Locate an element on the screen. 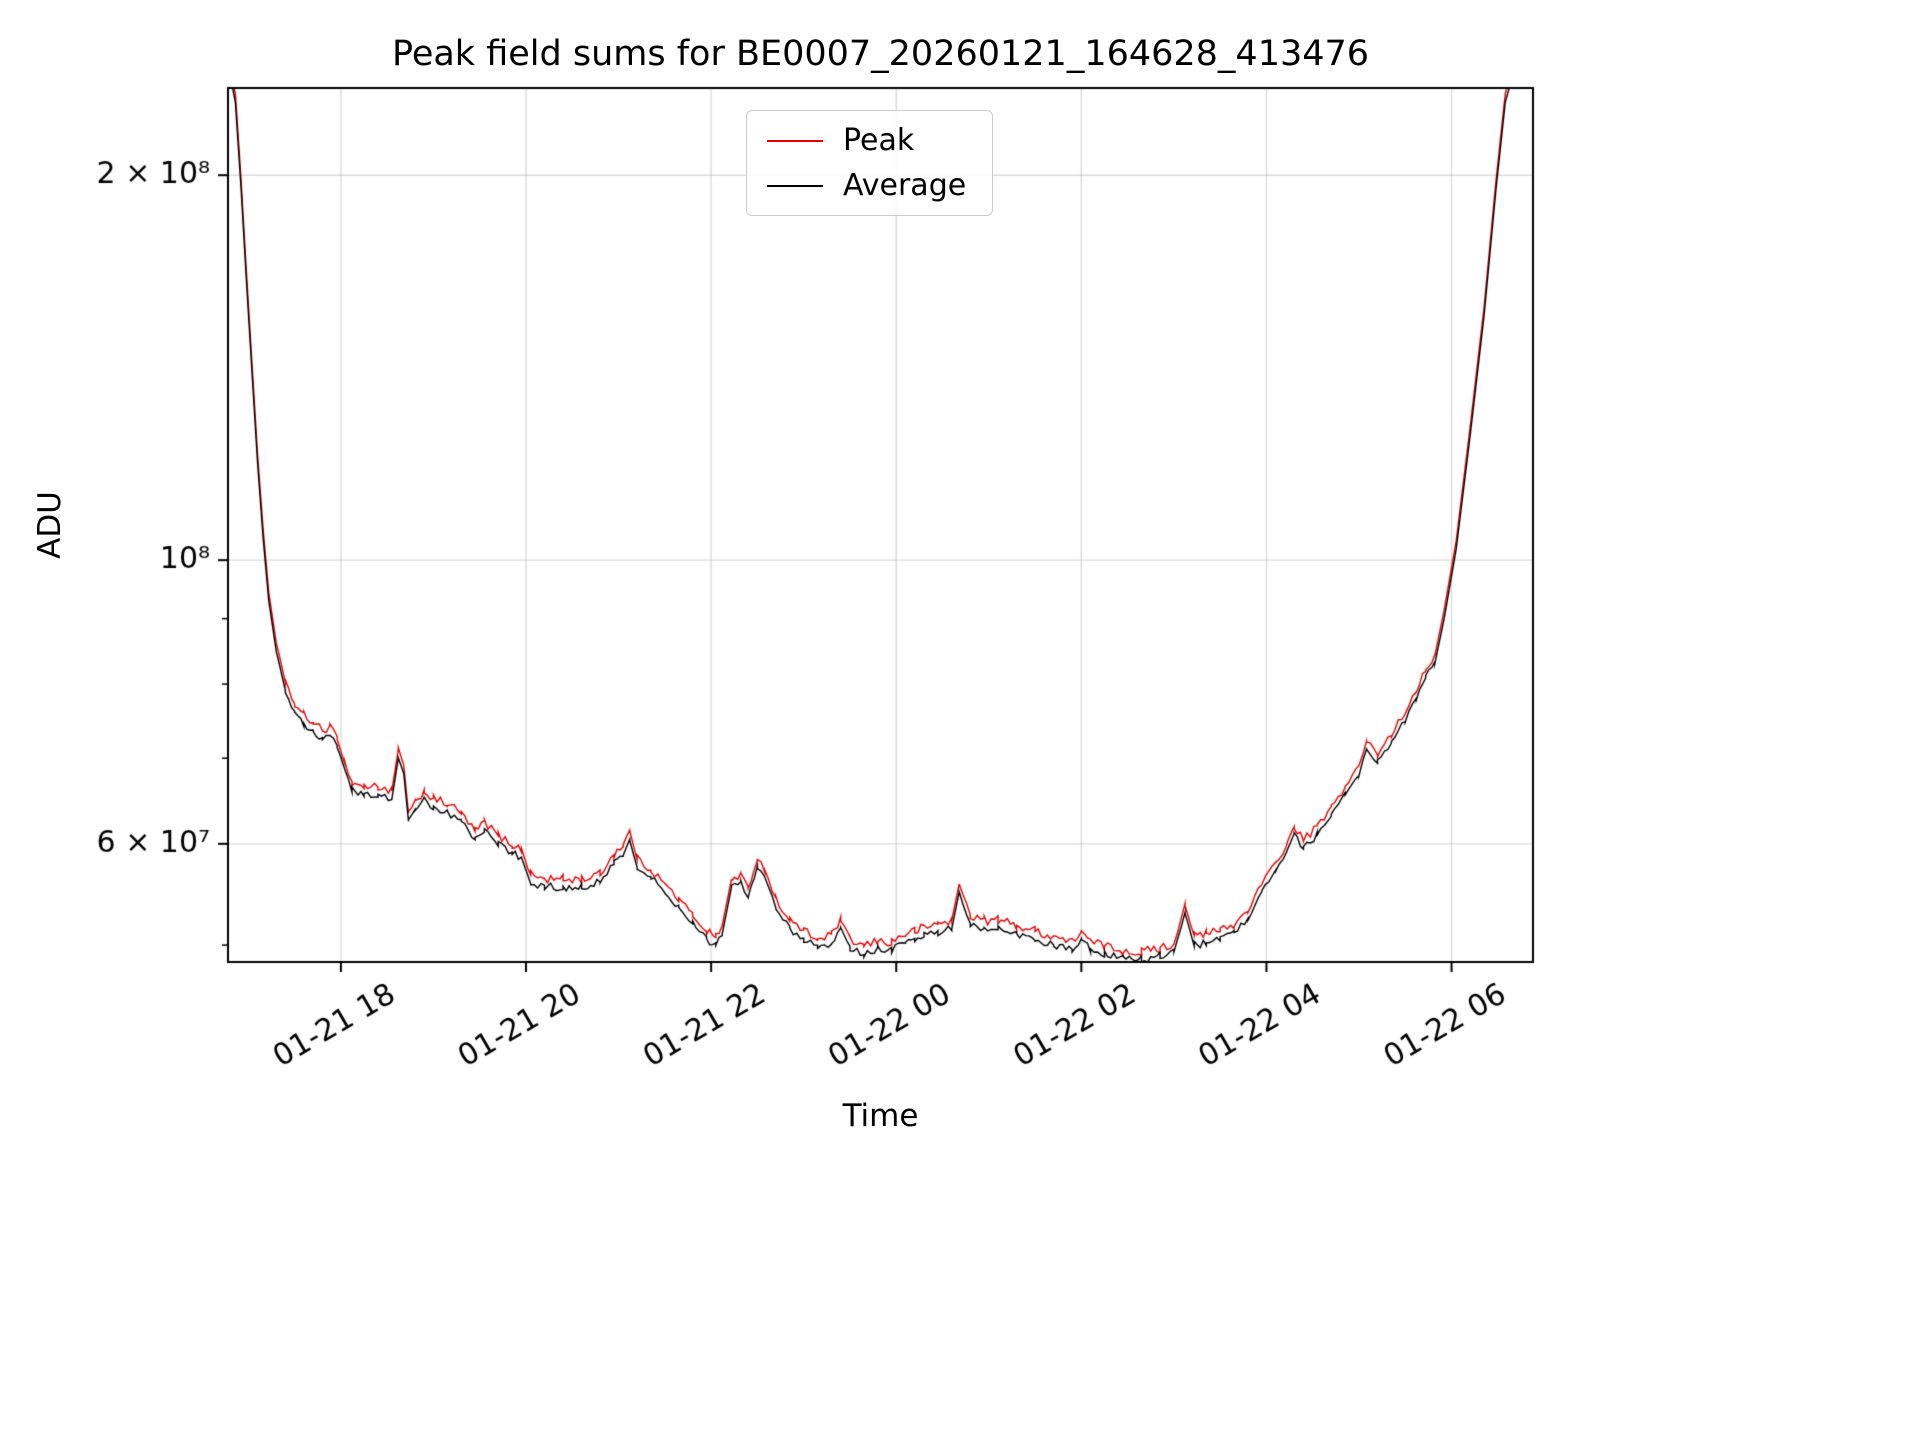 The image size is (1920, 1440). y-axis-label: ADU is located at coordinates (50, 525).